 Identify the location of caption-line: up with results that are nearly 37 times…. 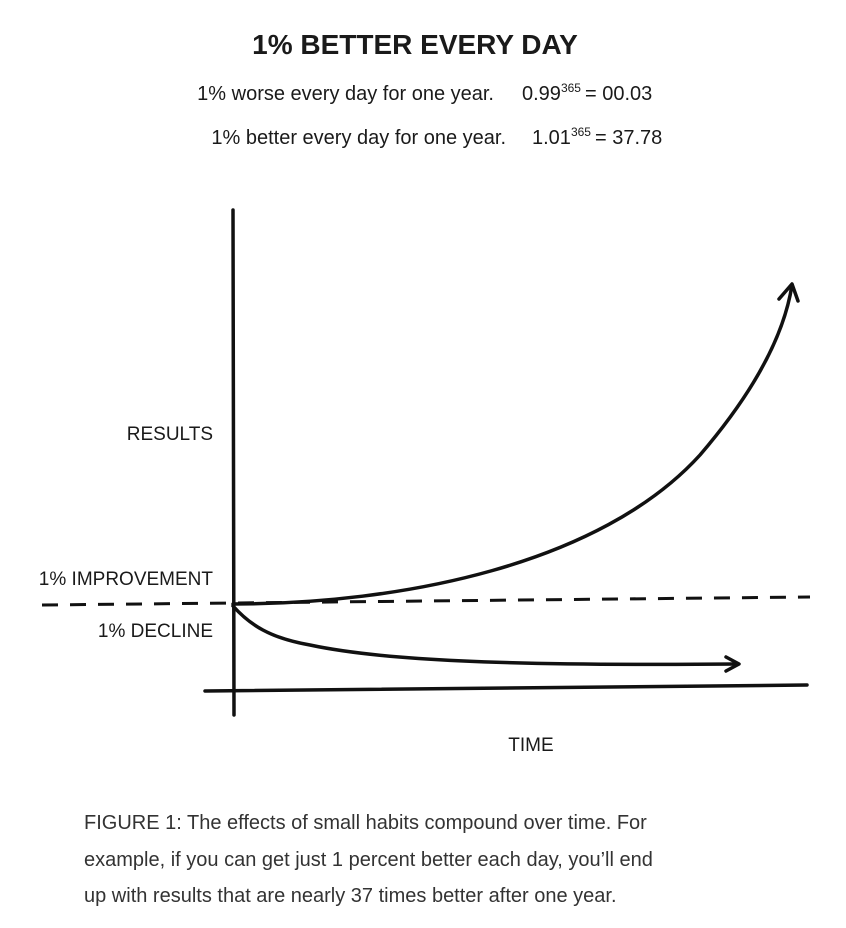
(350, 896).